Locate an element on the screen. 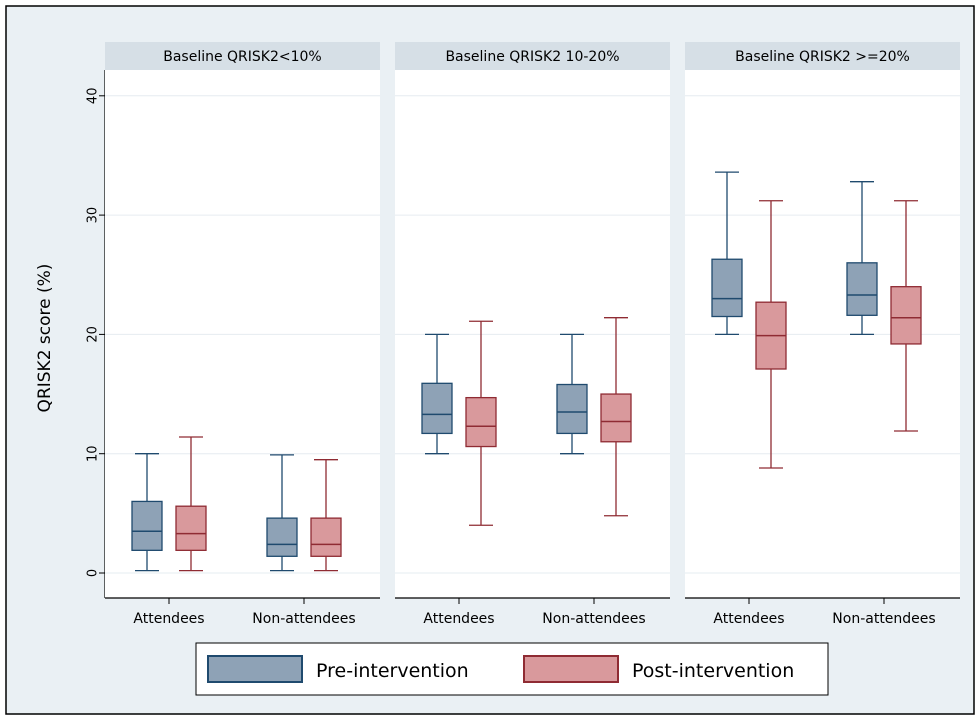 The width and height of the screenshot is (980, 720). y-tick-label: 30 is located at coordinates (93, 215).